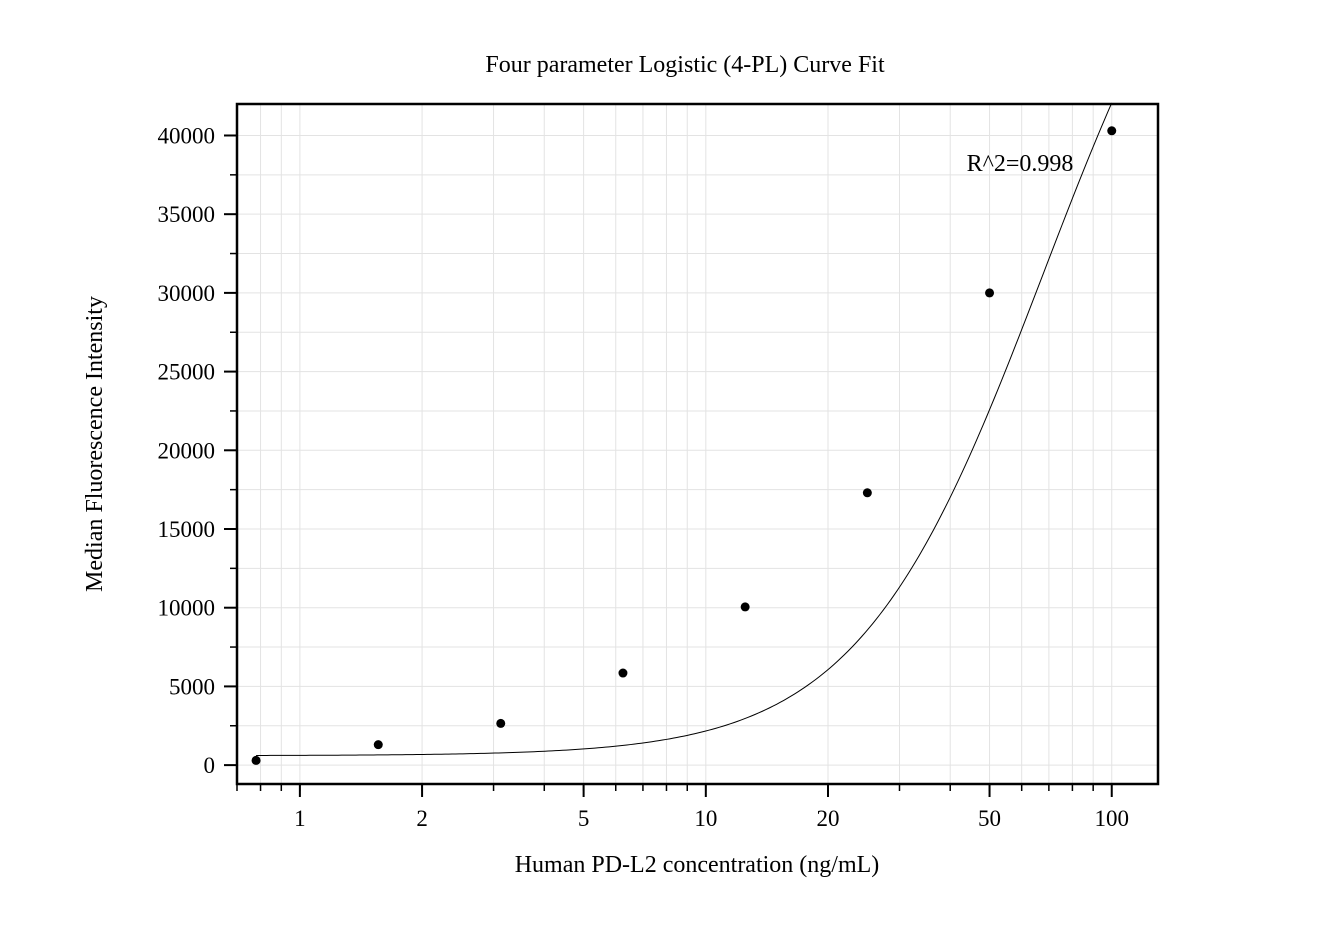 The width and height of the screenshot is (1340, 939). What do you see at coordinates (300, 818) in the screenshot?
I see `x-tick-label: 1` at bounding box center [300, 818].